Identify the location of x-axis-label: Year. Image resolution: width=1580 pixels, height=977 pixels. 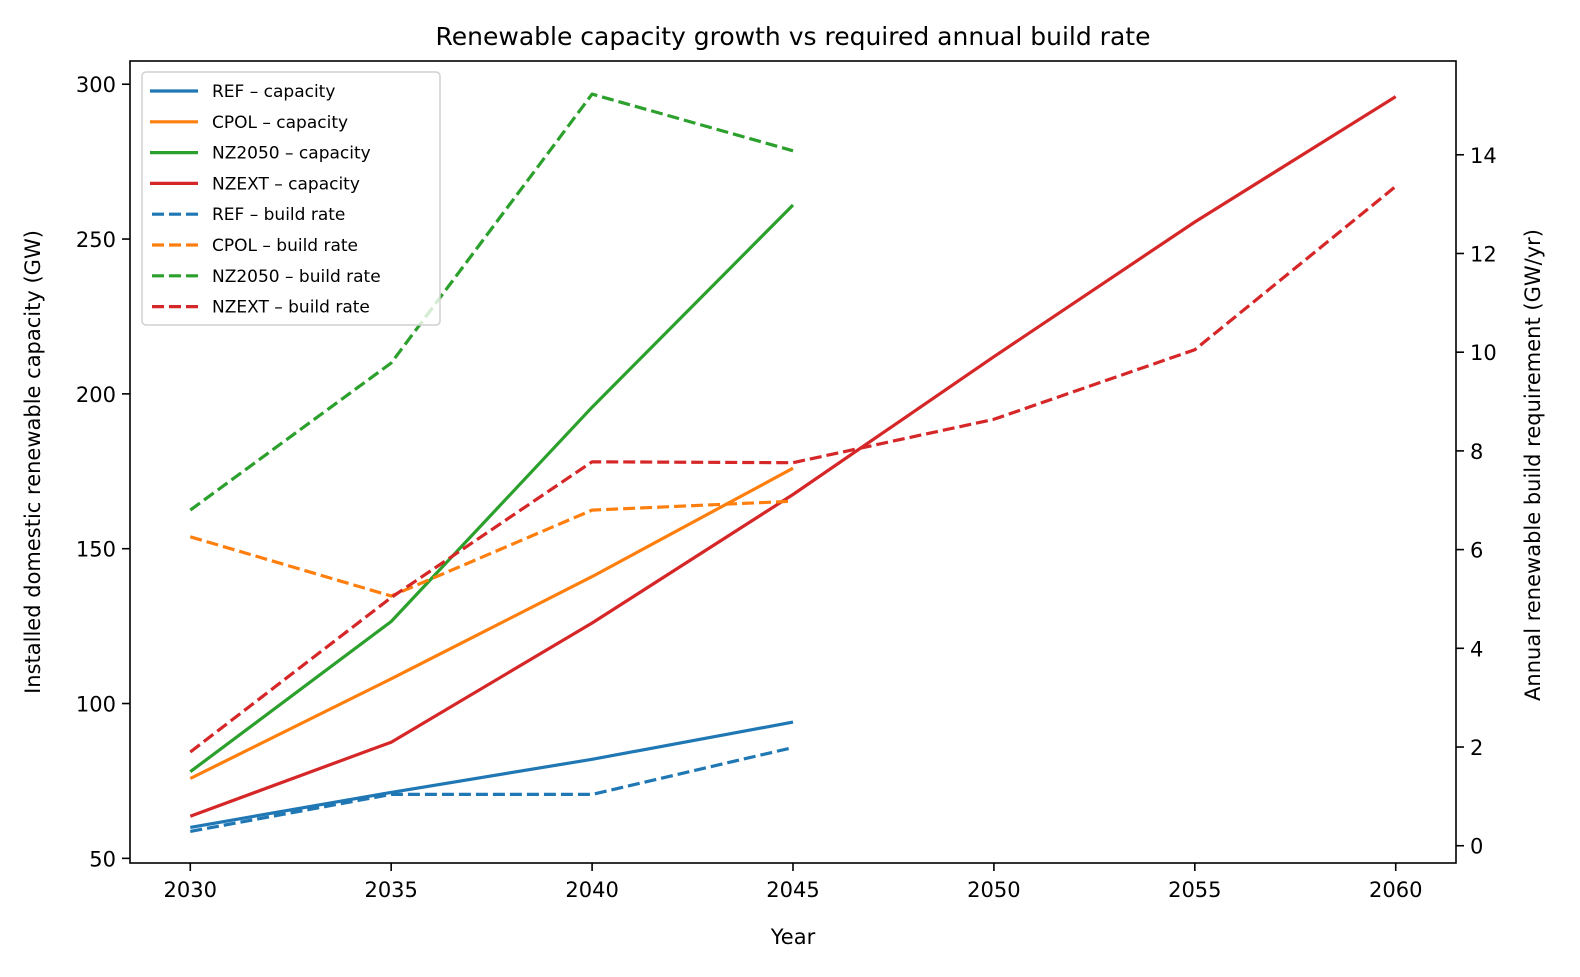
(793, 937).